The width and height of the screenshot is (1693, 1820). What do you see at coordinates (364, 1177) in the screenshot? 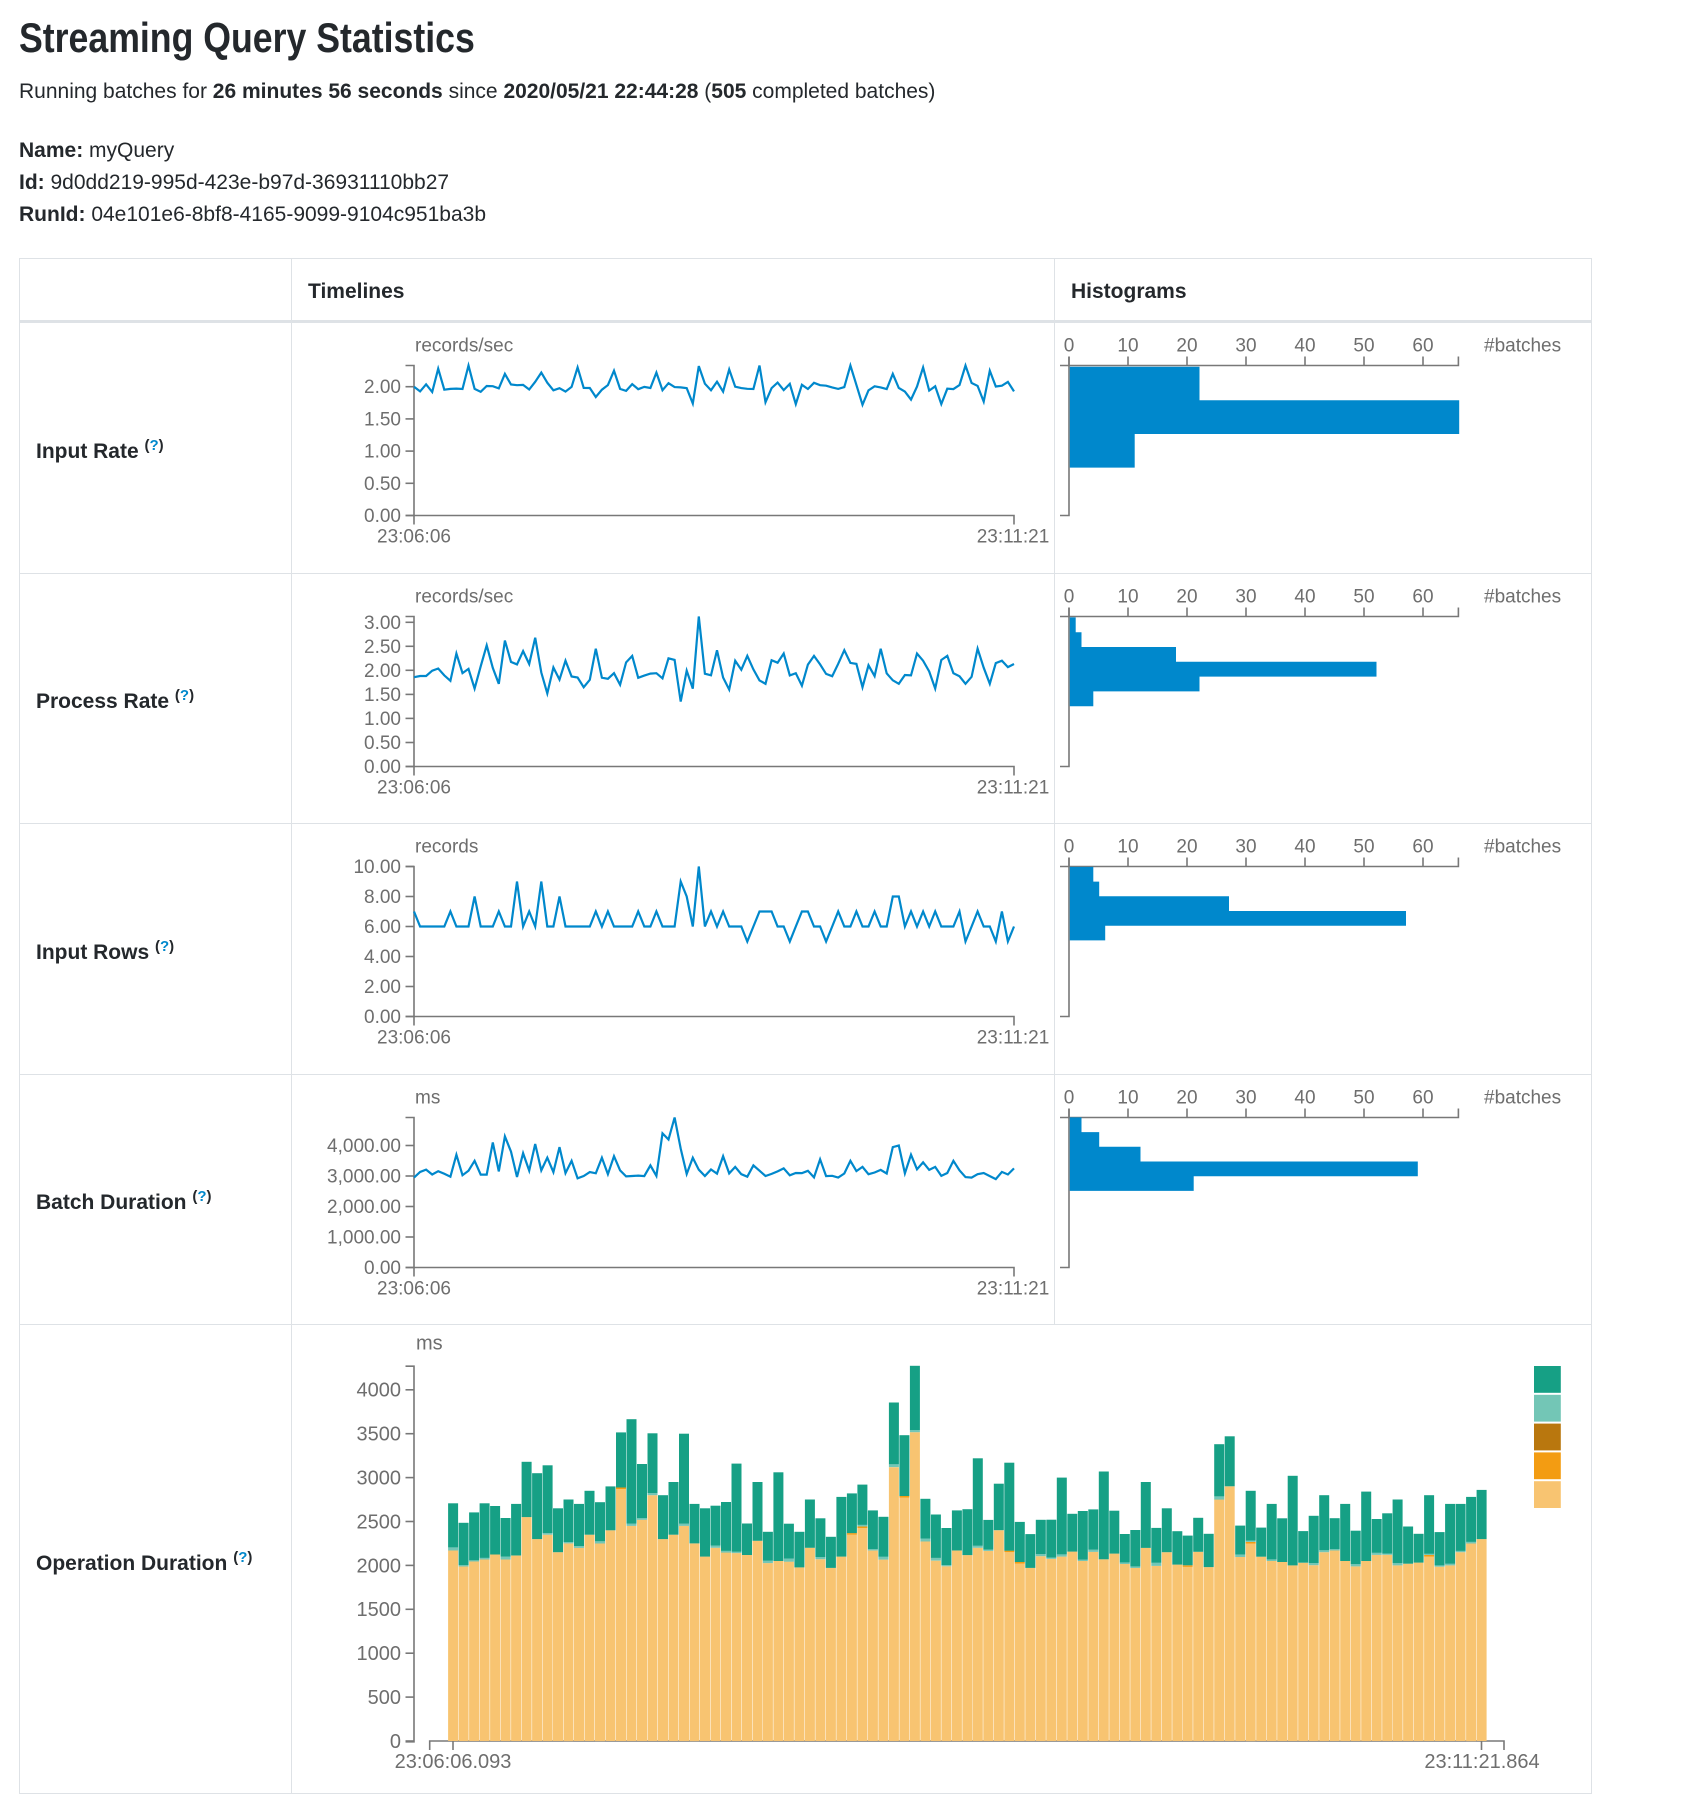
I see `svg-text: 3,000.00` at bounding box center [364, 1177].